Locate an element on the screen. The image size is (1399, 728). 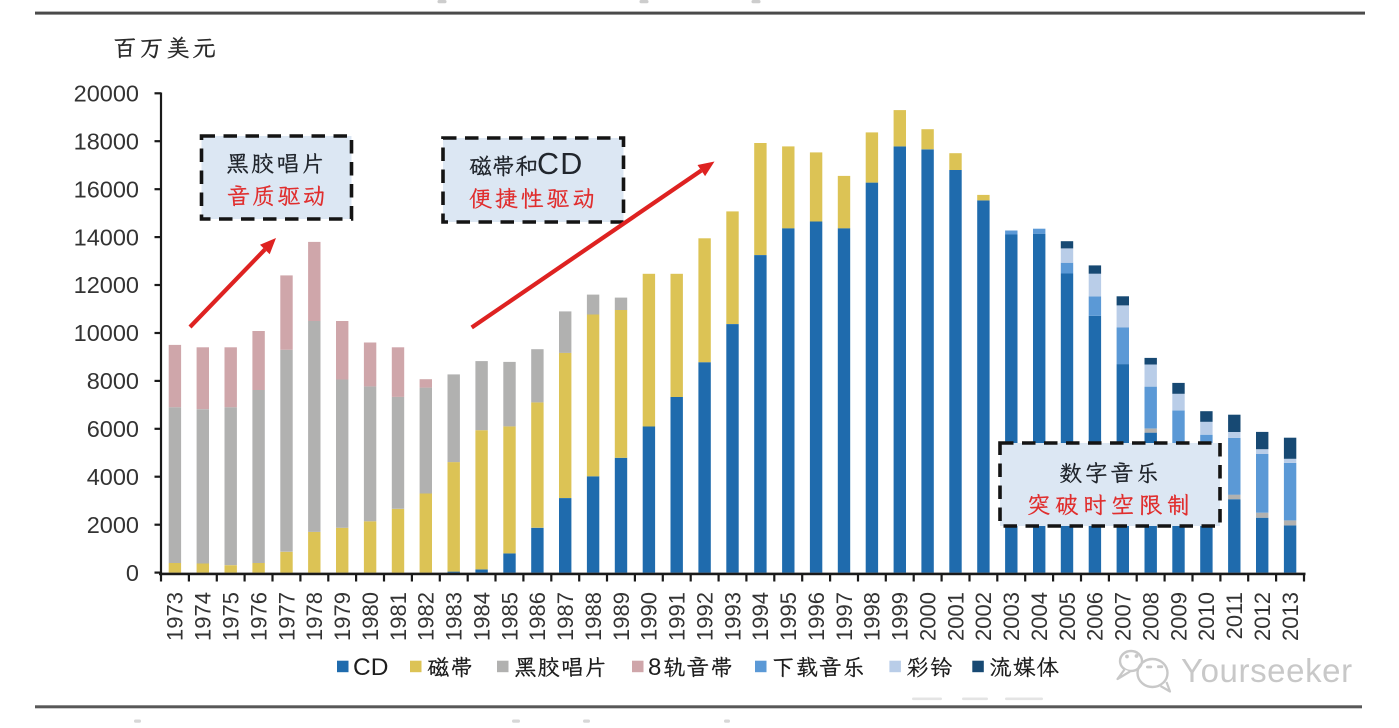
svg-text: 2006 is located at coordinates (1095, 616).